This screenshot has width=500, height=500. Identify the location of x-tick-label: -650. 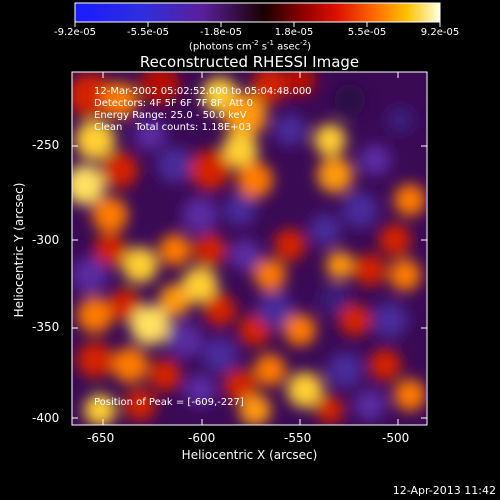
(101, 438).